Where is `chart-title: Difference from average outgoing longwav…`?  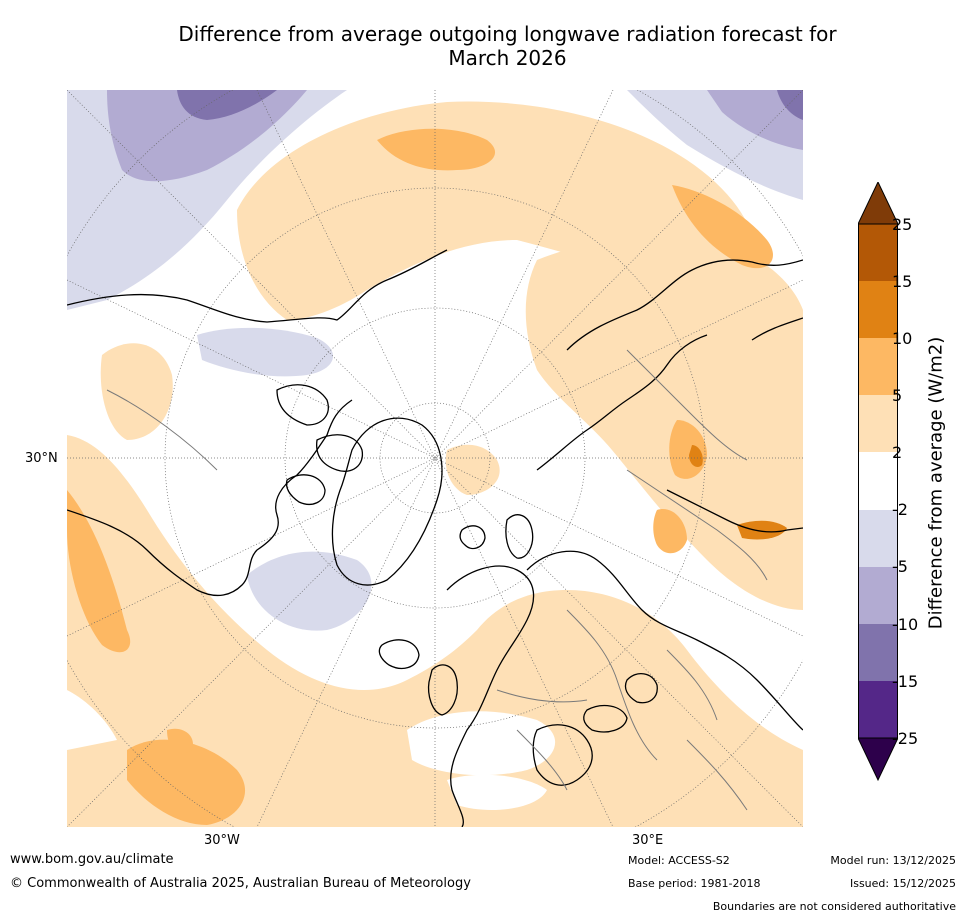 chart-title: Difference from average outgoing longwav… is located at coordinates (507, 46).